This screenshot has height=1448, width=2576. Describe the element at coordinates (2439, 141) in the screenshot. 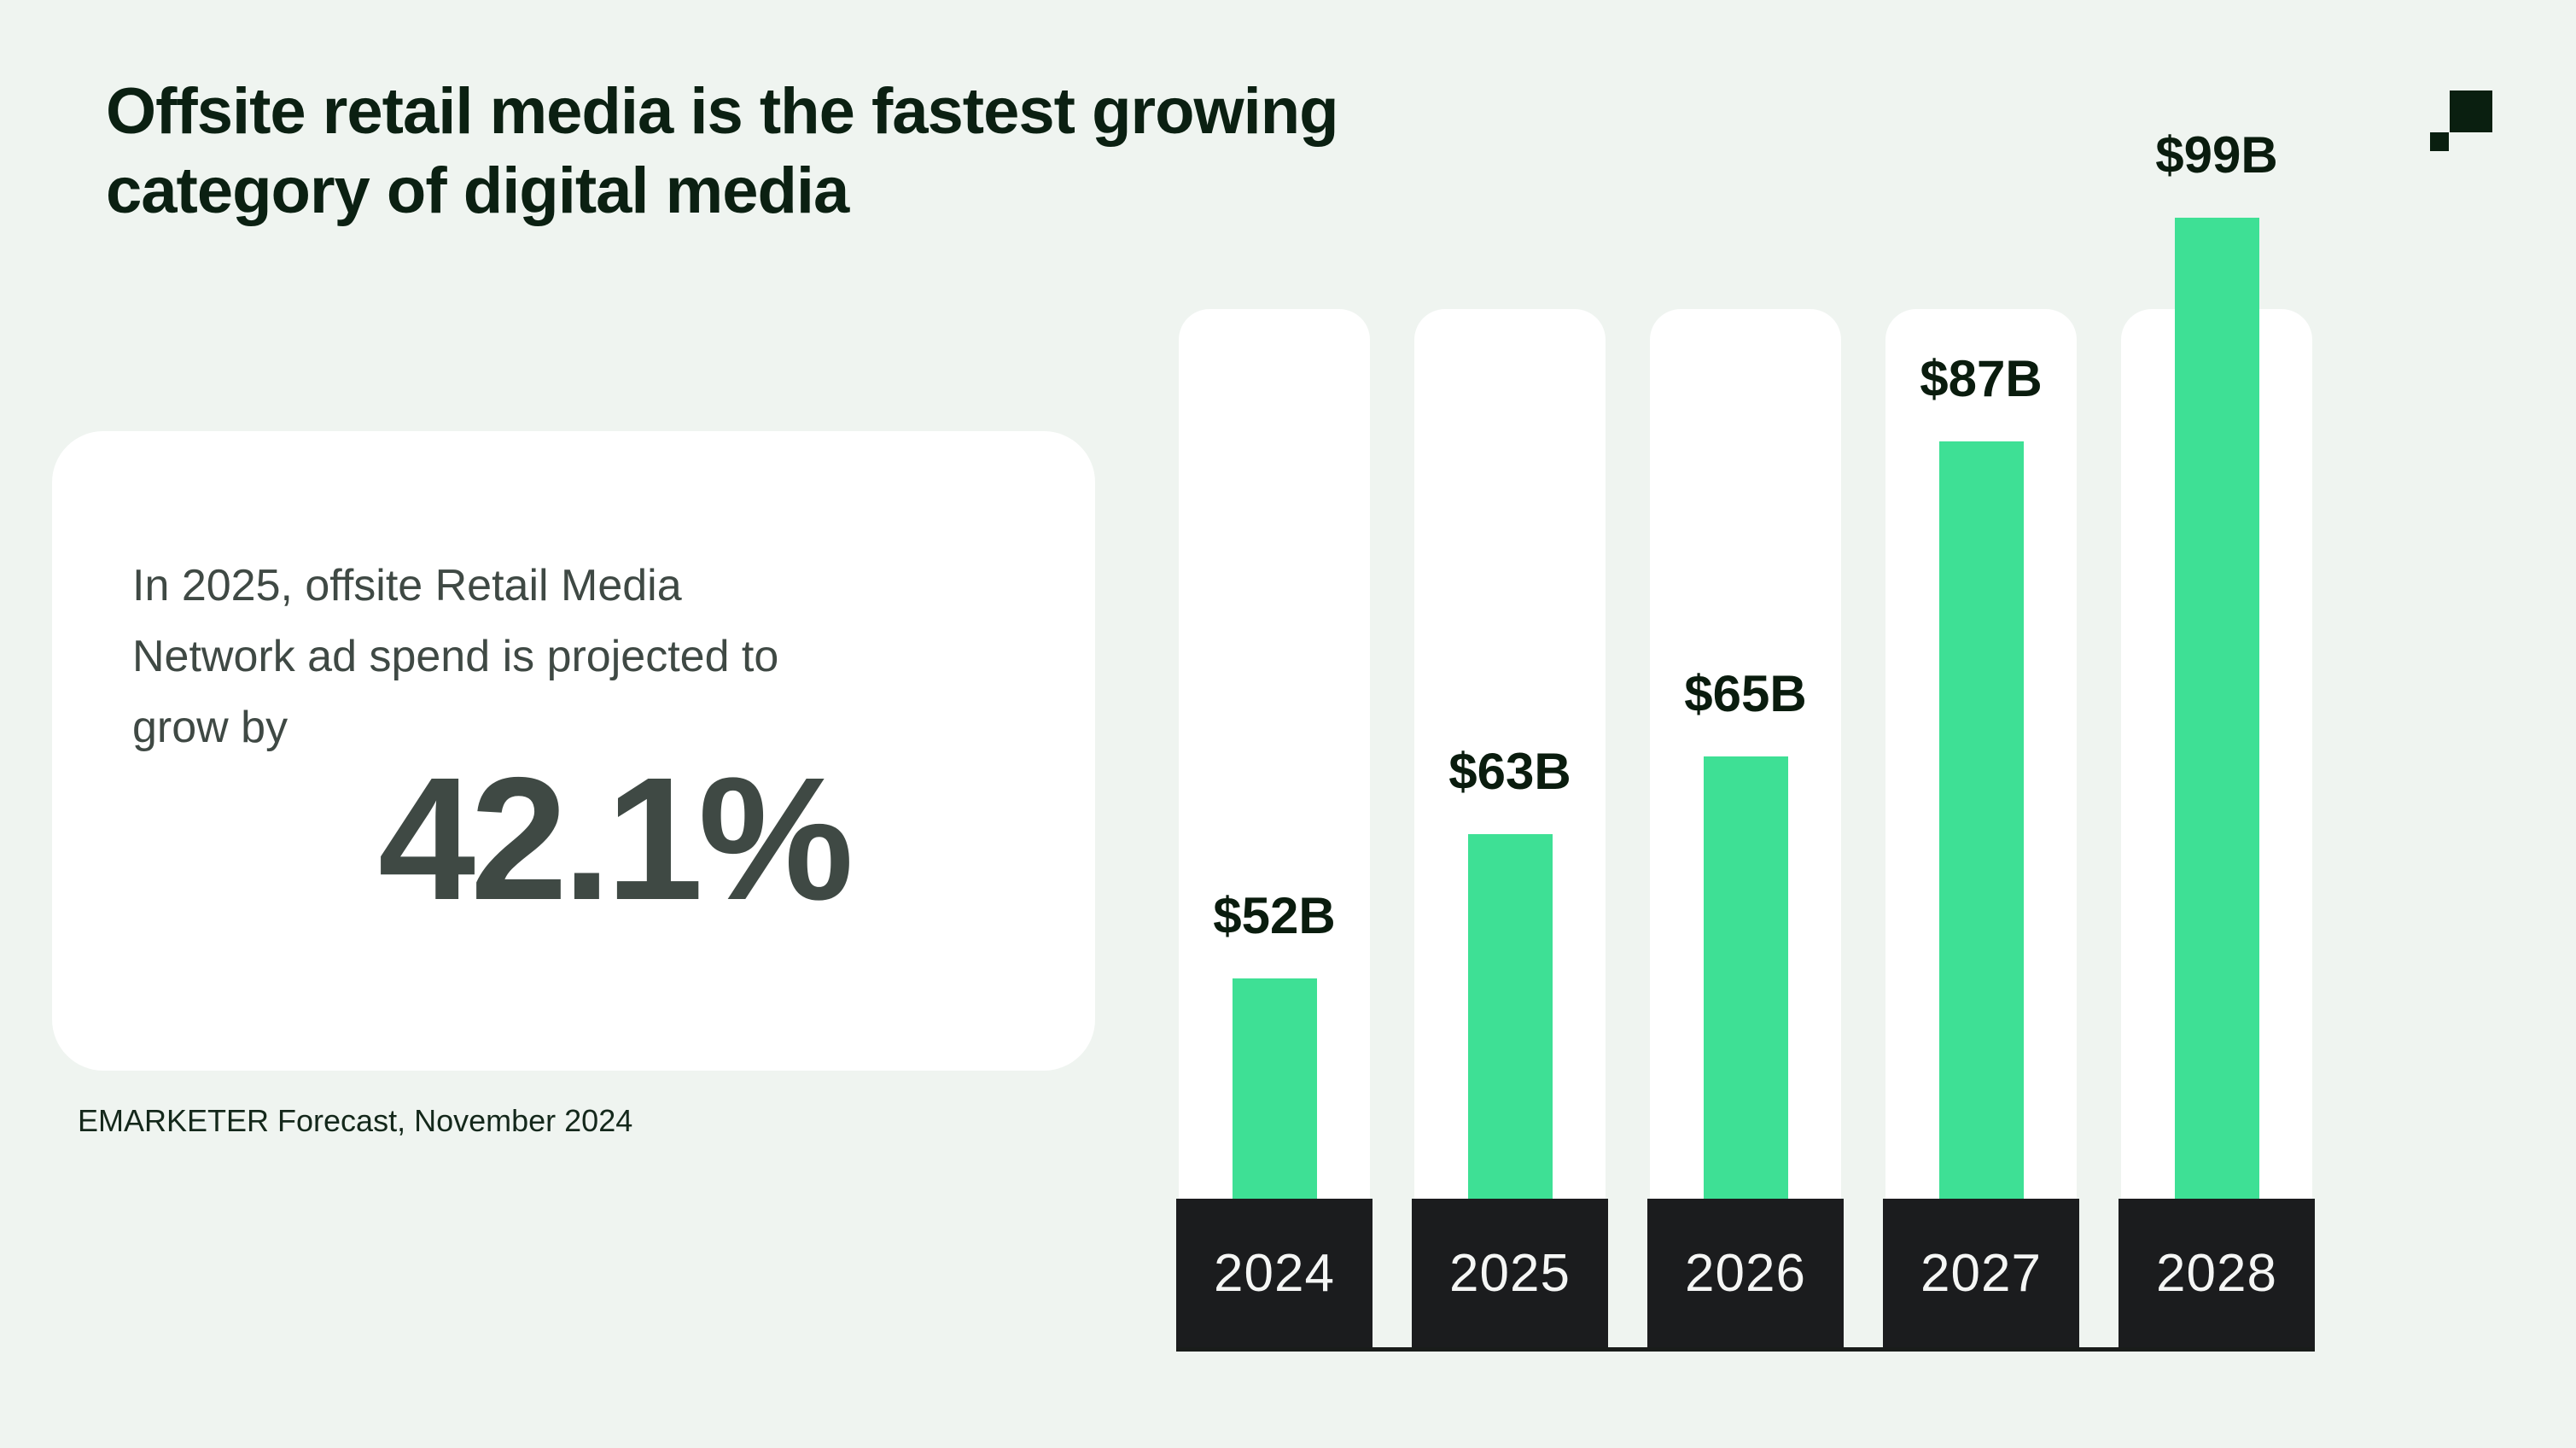

I see `logo-small-square` at that location.